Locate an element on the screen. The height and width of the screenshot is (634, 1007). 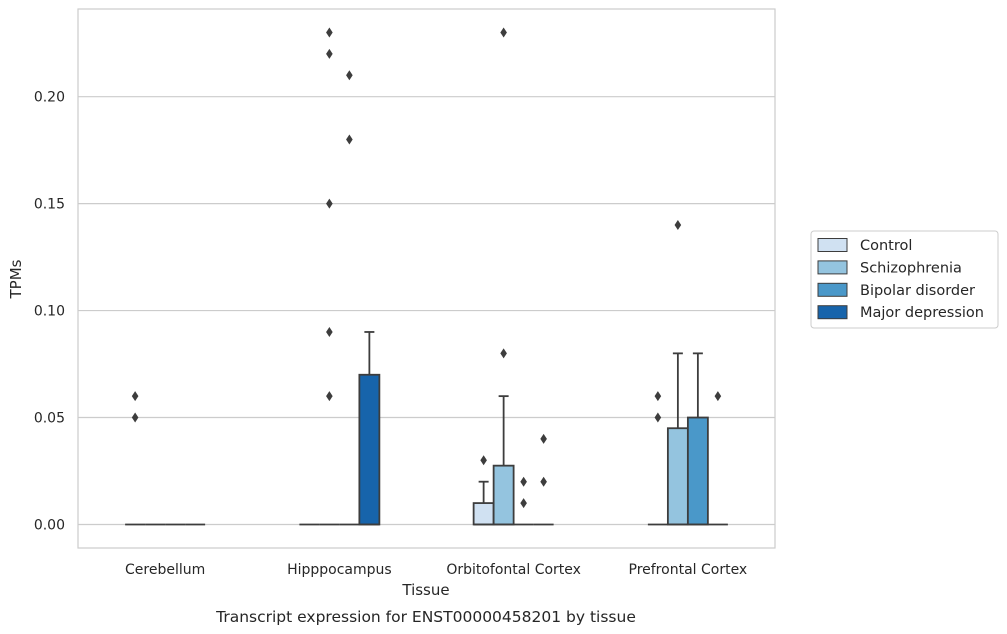
box-control is located at coordinates (483, 503).